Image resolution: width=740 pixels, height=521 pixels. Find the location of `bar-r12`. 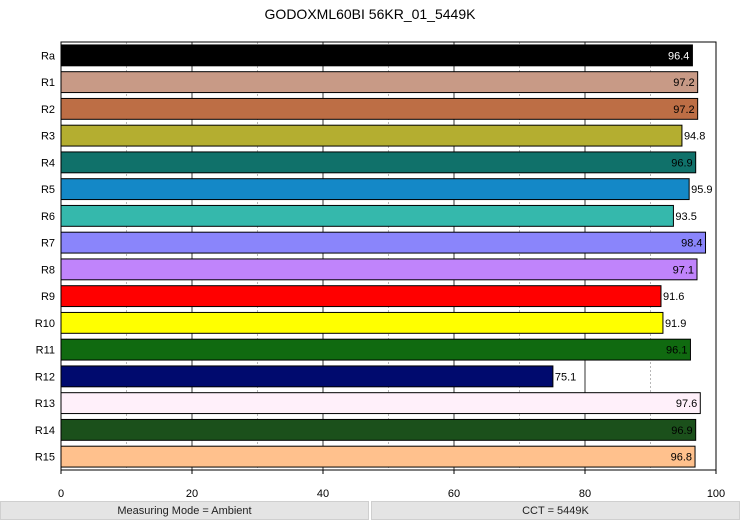

bar-r12 is located at coordinates (307, 376).